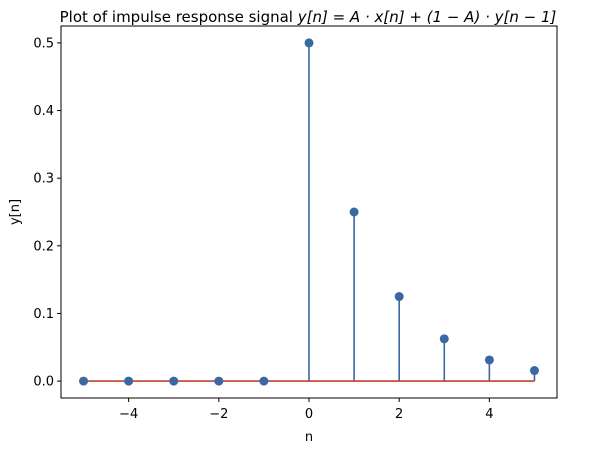  What do you see at coordinates (43, 43) in the screenshot?
I see `y-tick-label: 0.5` at bounding box center [43, 43].